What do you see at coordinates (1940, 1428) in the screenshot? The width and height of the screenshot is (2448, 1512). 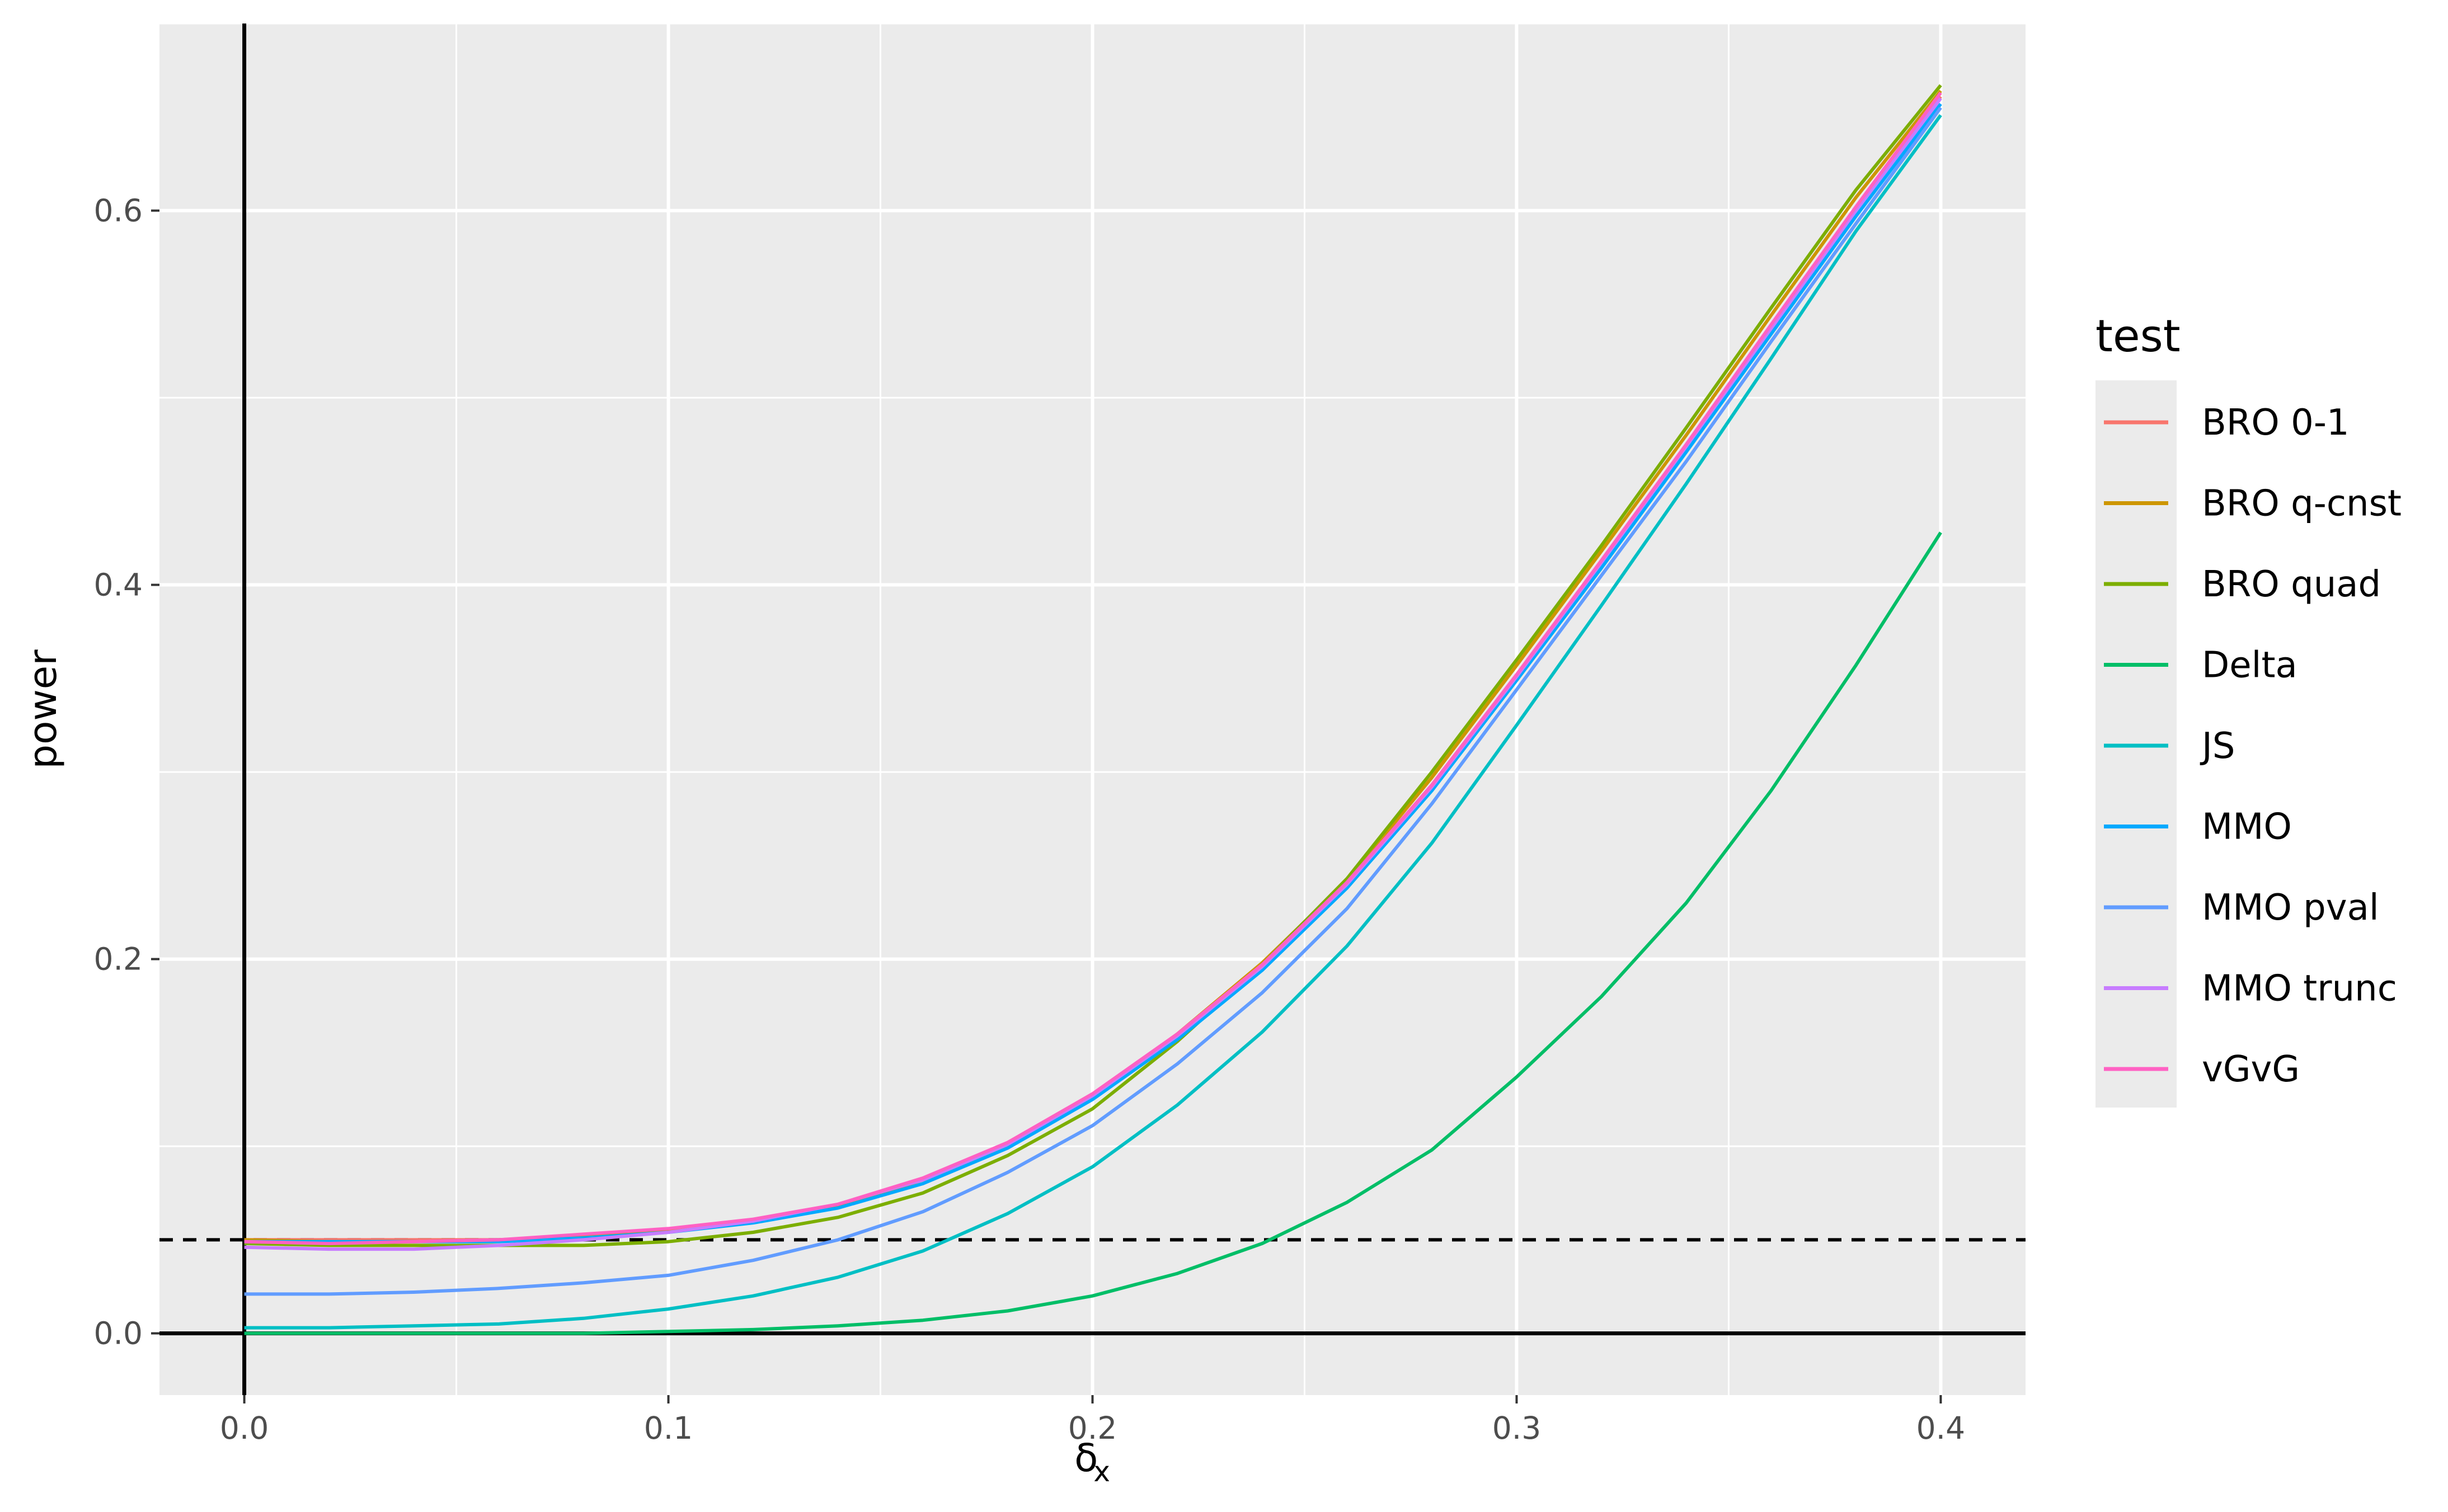 I see `x-tick-label: 0.4` at bounding box center [1940, 1428].